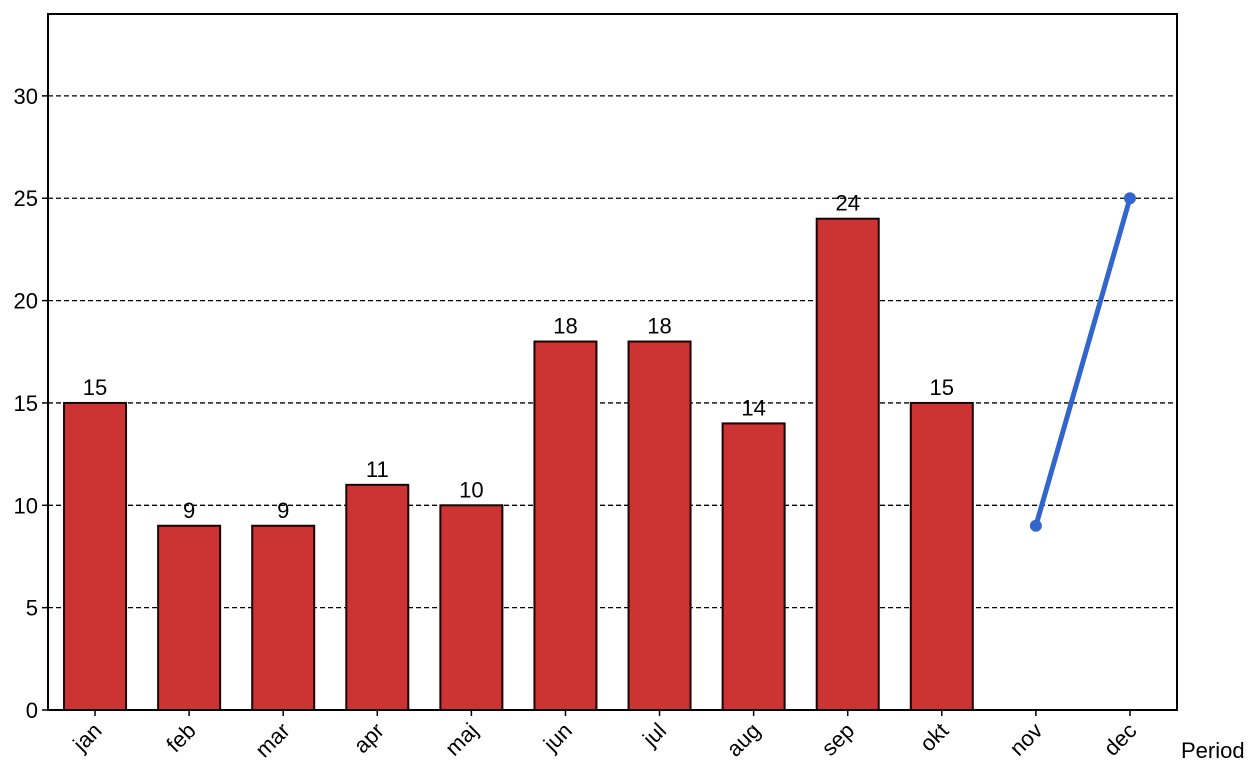 Image resolution: width=1257 pixels, height=769 pixels. What do you see at coordinates (32, 608) in the screenshot?
I see `y-tick-label: 5` at bounding box center [32, 608].